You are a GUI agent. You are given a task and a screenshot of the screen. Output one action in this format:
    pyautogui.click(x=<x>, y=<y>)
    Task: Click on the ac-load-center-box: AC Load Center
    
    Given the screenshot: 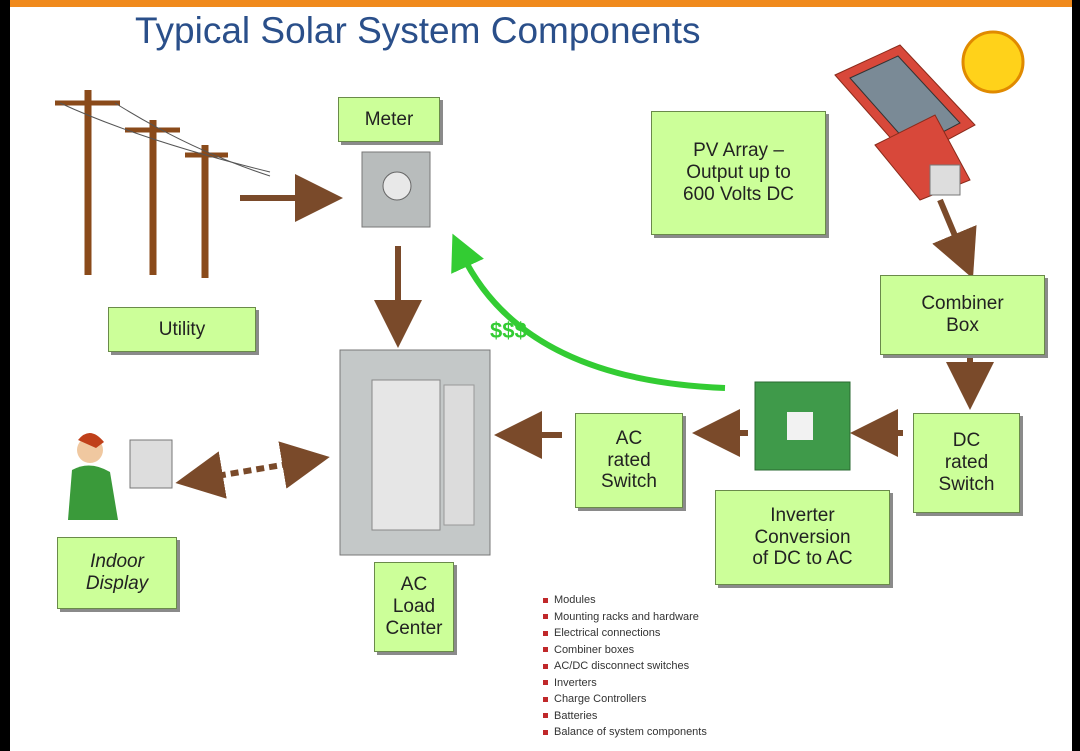 What is the action you would take?
    pyautogui.click(x=414, y=607)
    